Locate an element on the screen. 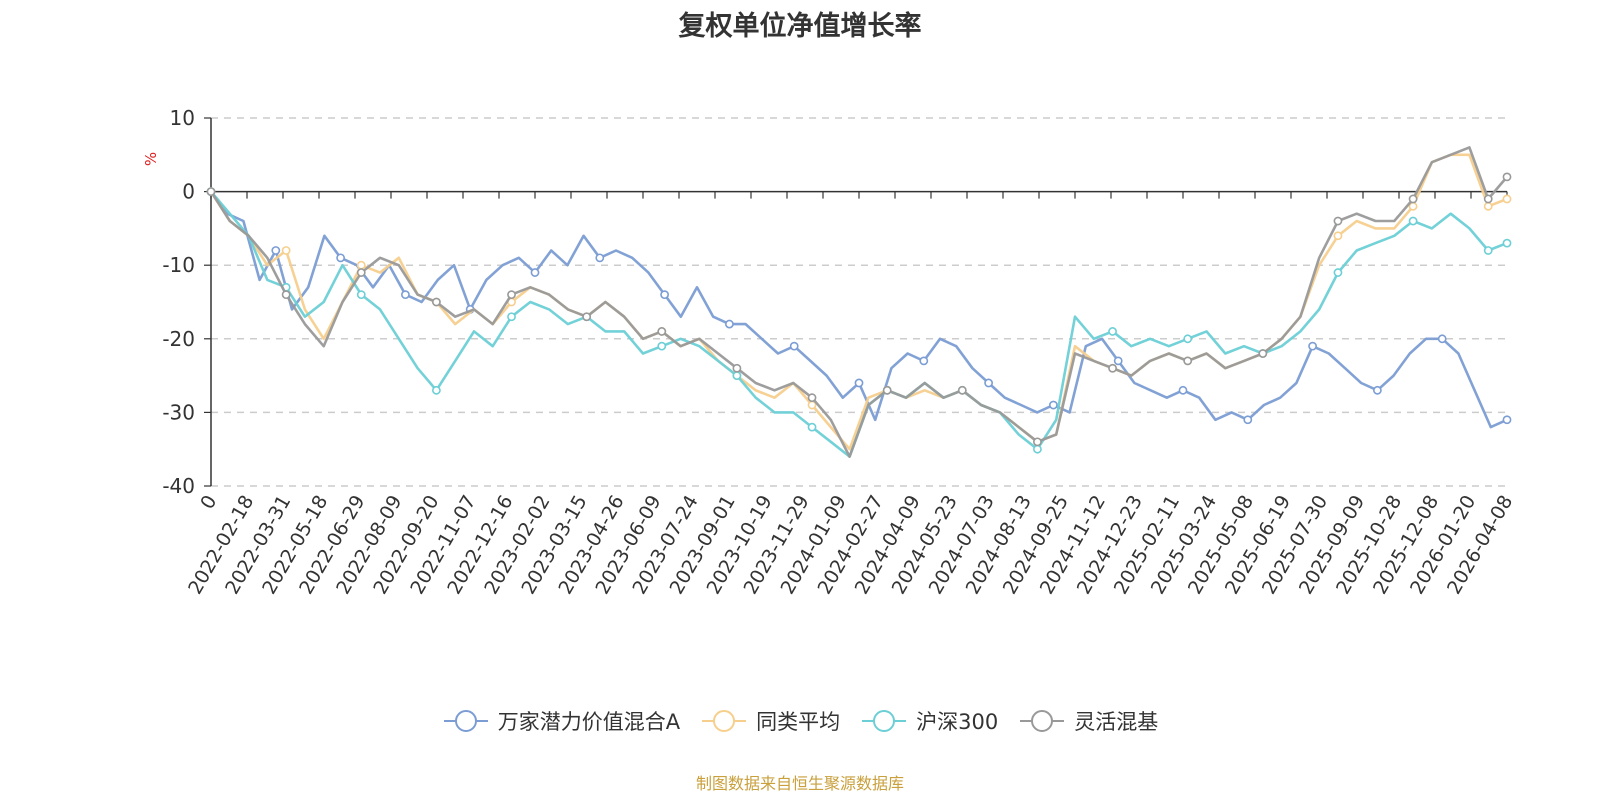  y-tick-label: 10 is located at coordinates (182, 118).